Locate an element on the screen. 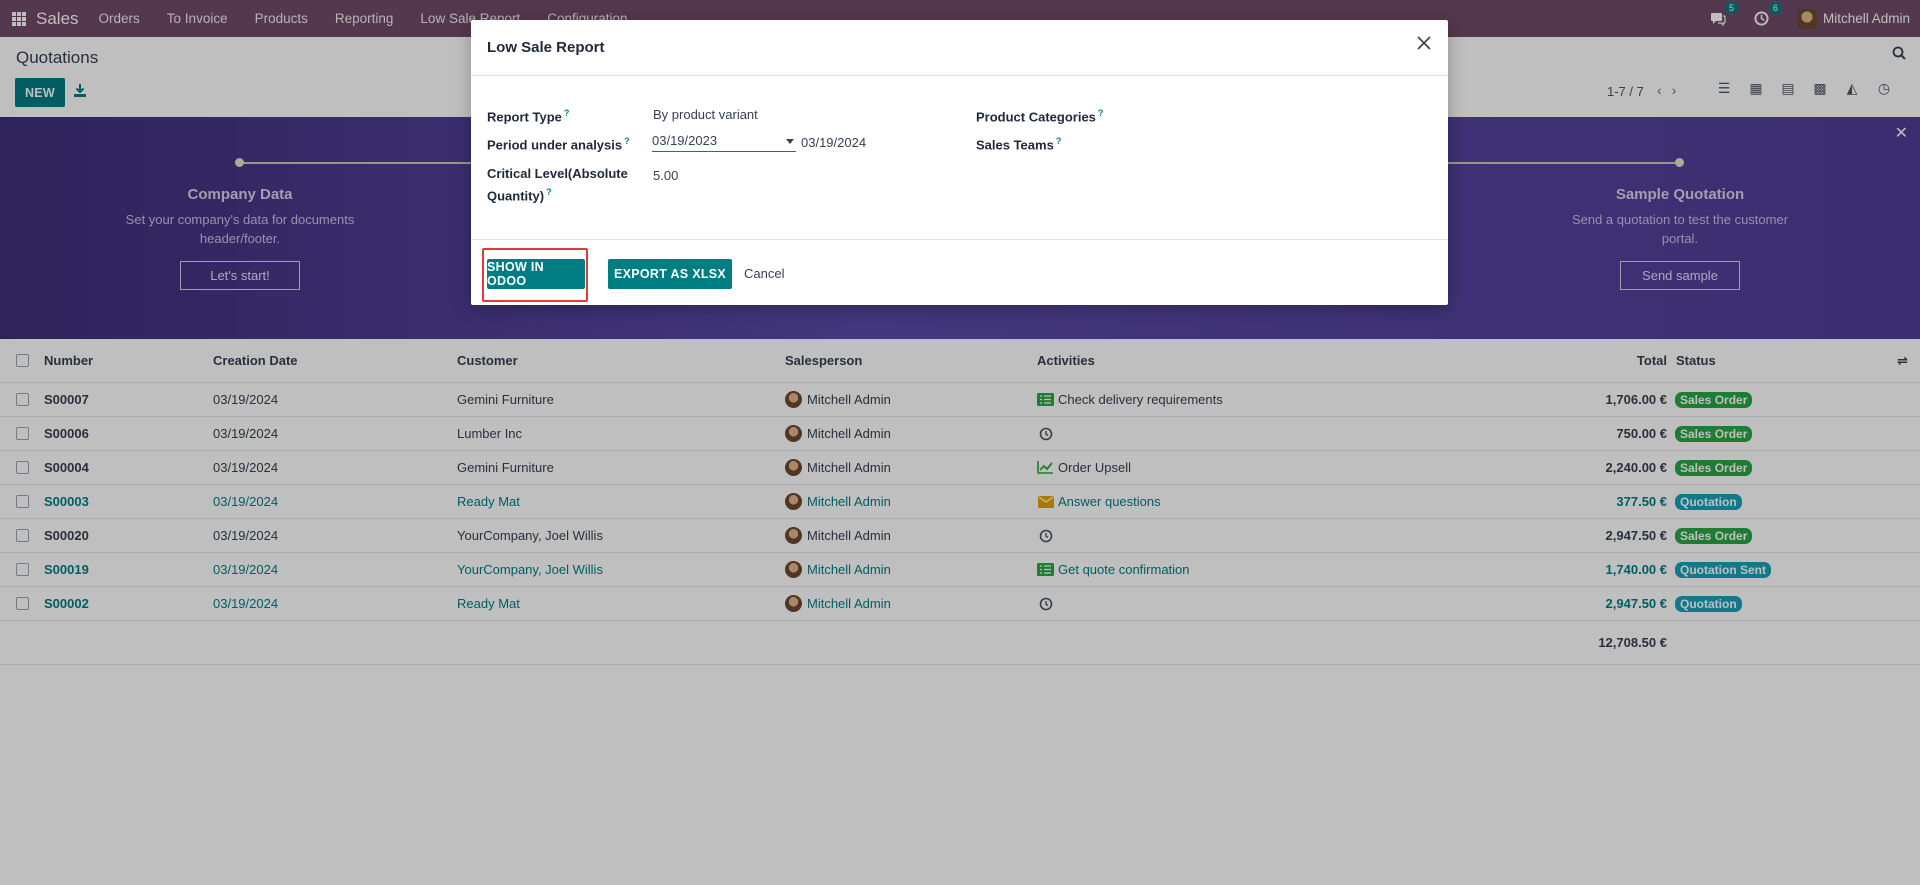 This screenshot has height=885, width=1920. pivot-view-icon: ▩ is located at coordinates (1820, 87).